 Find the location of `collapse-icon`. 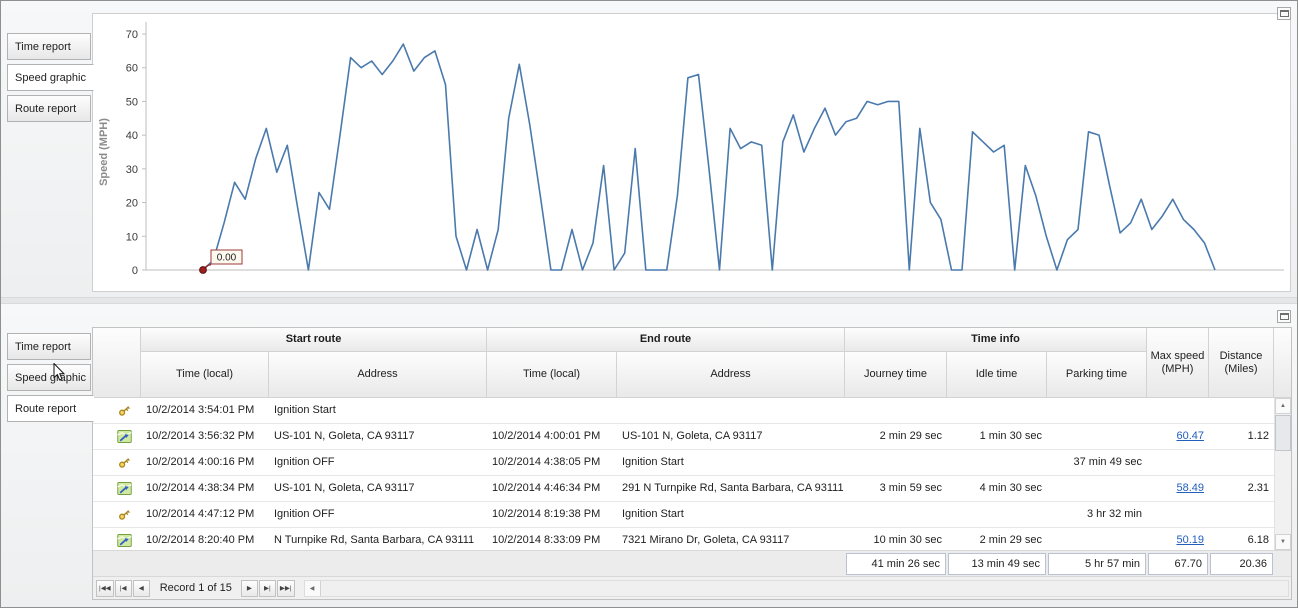

collapse-icon is located at coordinates (1284, 13).